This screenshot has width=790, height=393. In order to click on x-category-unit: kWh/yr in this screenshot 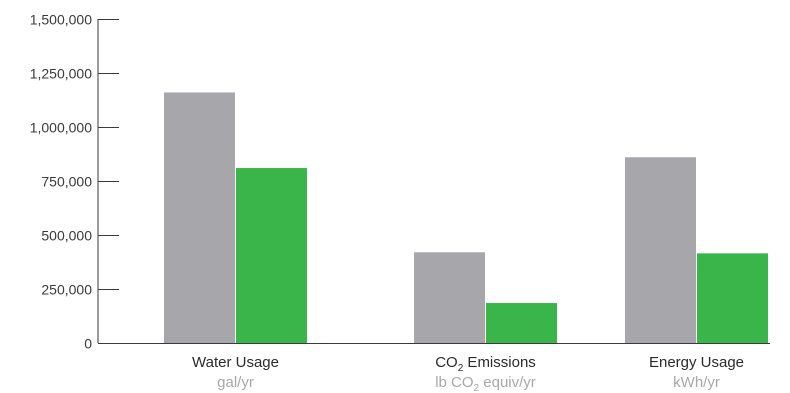, I will do `click(696, 382)`.